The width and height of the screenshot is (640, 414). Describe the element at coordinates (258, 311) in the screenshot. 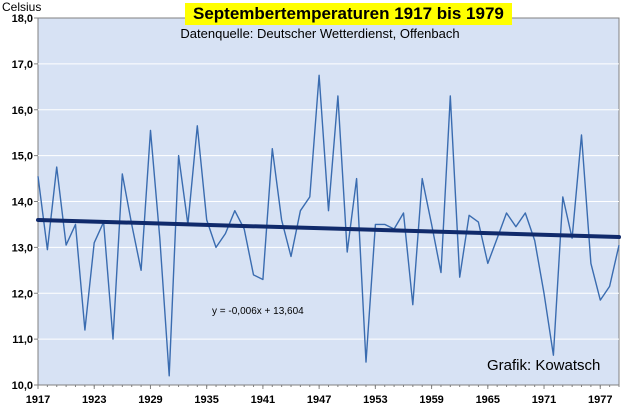

I see `trend-equation: y = -0,006x + 13,604` at that location.